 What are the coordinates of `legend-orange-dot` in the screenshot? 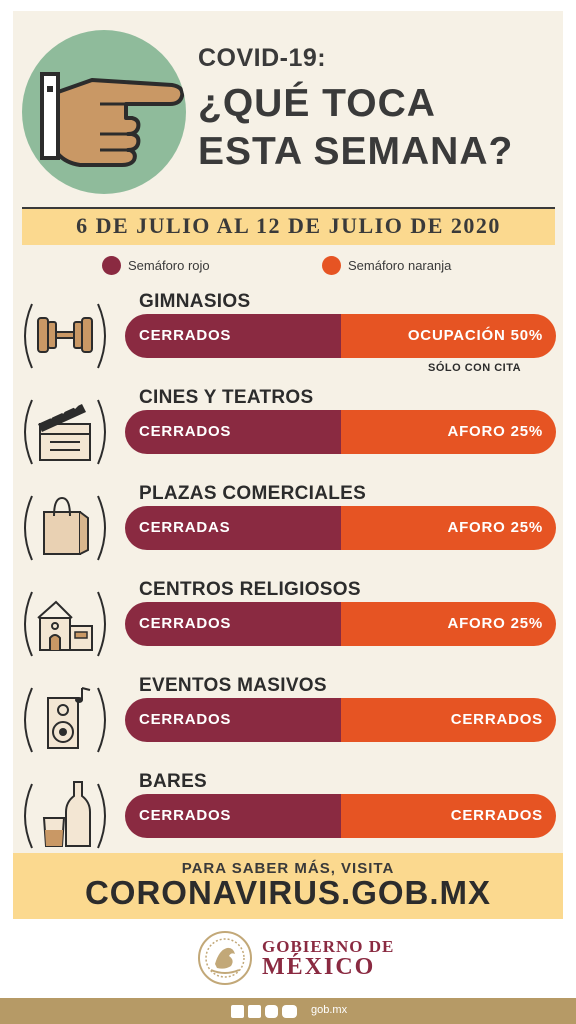 It's located at (331, 265).